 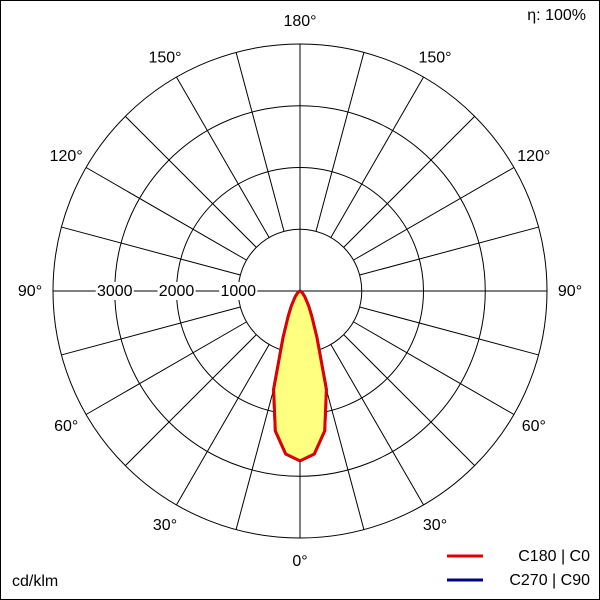 What do you see at coordinates (549, 580) in the screenshot?
I see `legend-label: C270 | C90` at bounding box center [549, 580].